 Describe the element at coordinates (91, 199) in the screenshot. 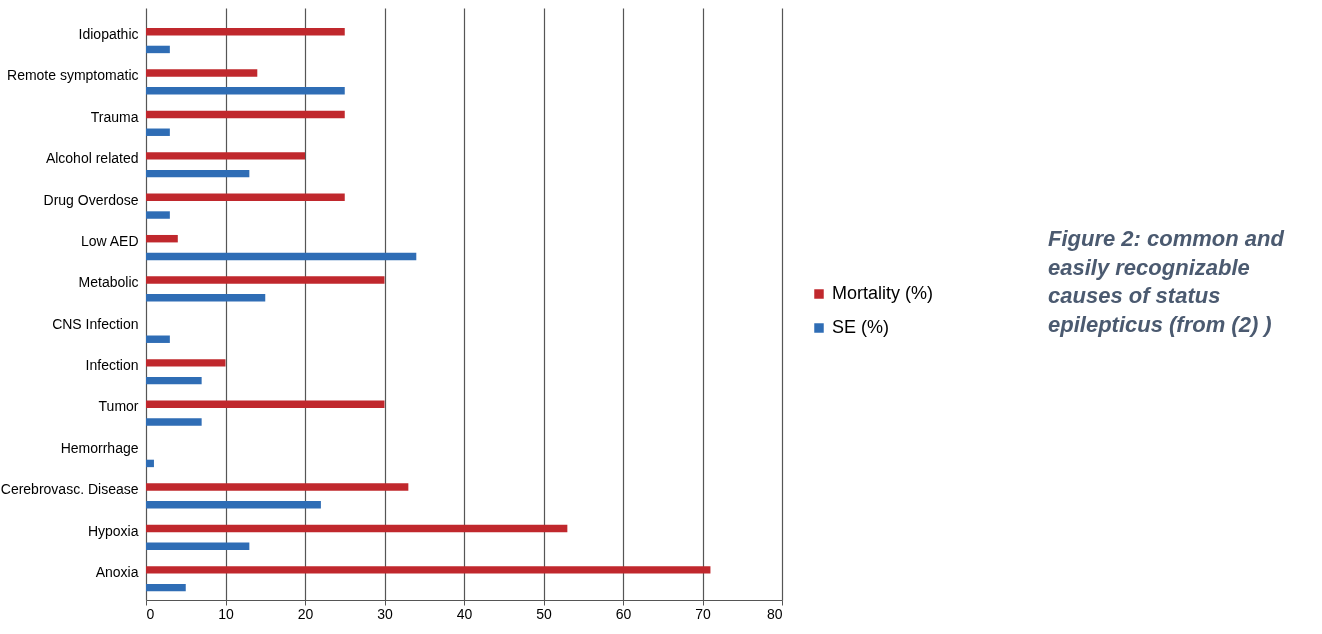

I see `y-tick-label: Drug Overdose` at that location.